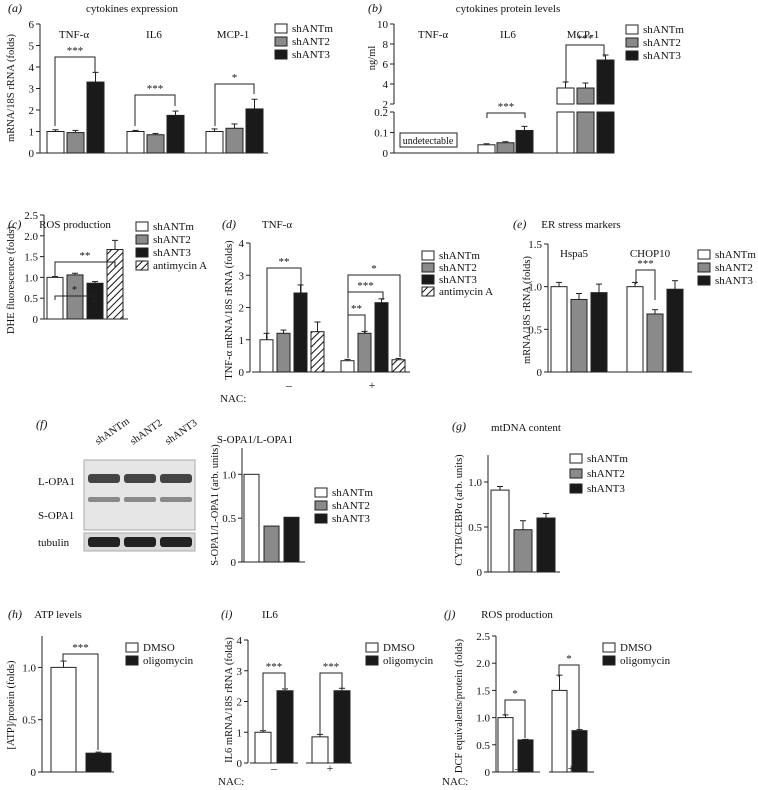  Describe the element at coordinates (11, 704) in the screenshot. I see `panel-h-ylabel: [ATP]/protein (folds)` at that location.